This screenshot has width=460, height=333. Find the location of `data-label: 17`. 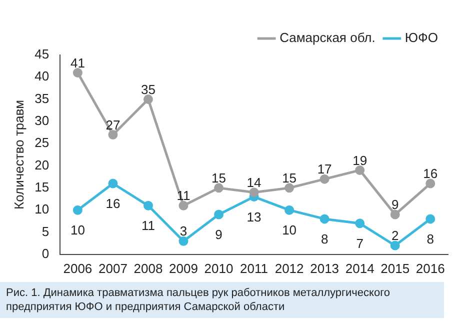

data-label: 17 is located at coordinates (324, 169).